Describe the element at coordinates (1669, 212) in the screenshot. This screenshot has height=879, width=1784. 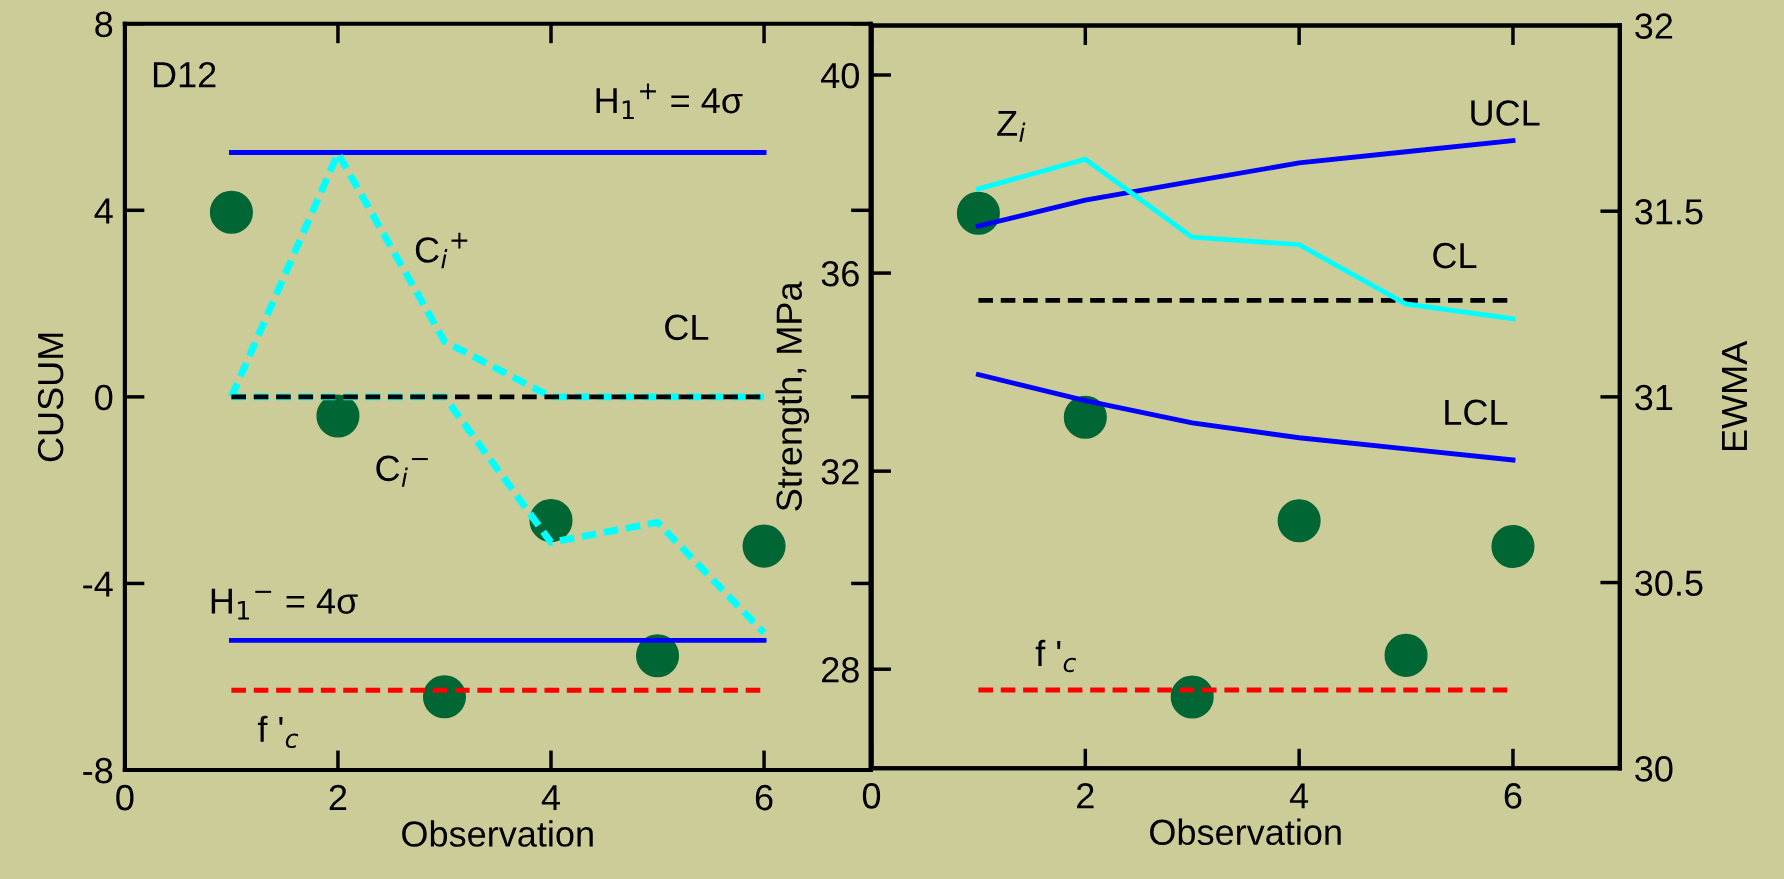
I see `y2-tick-label: 31.5` at that location.